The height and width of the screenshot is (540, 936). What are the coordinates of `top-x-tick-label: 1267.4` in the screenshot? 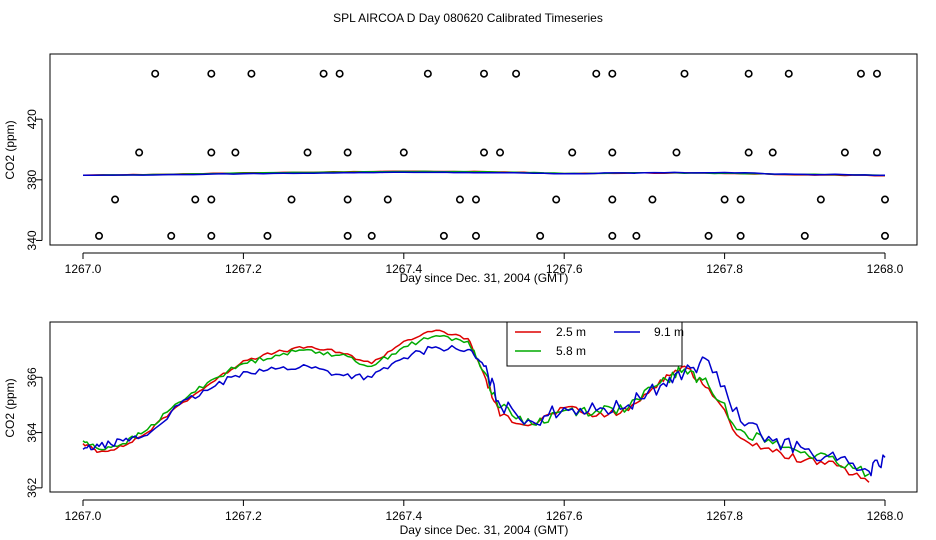 It's located at (403, 269).